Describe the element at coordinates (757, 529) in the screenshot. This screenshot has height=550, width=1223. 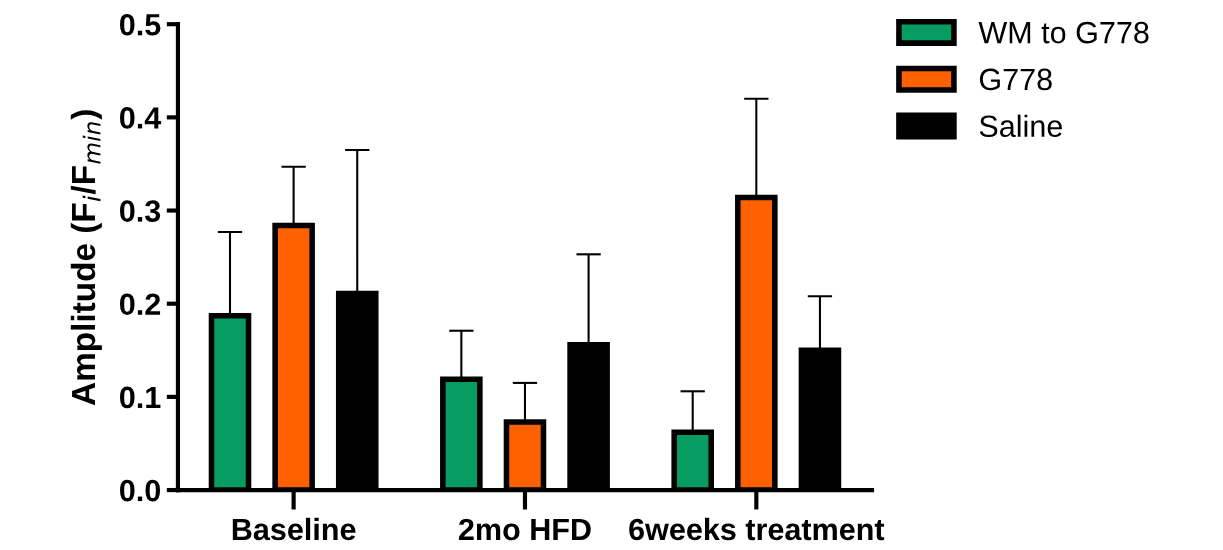
I see `x-tick-label: 6weeks treatment` at that location.